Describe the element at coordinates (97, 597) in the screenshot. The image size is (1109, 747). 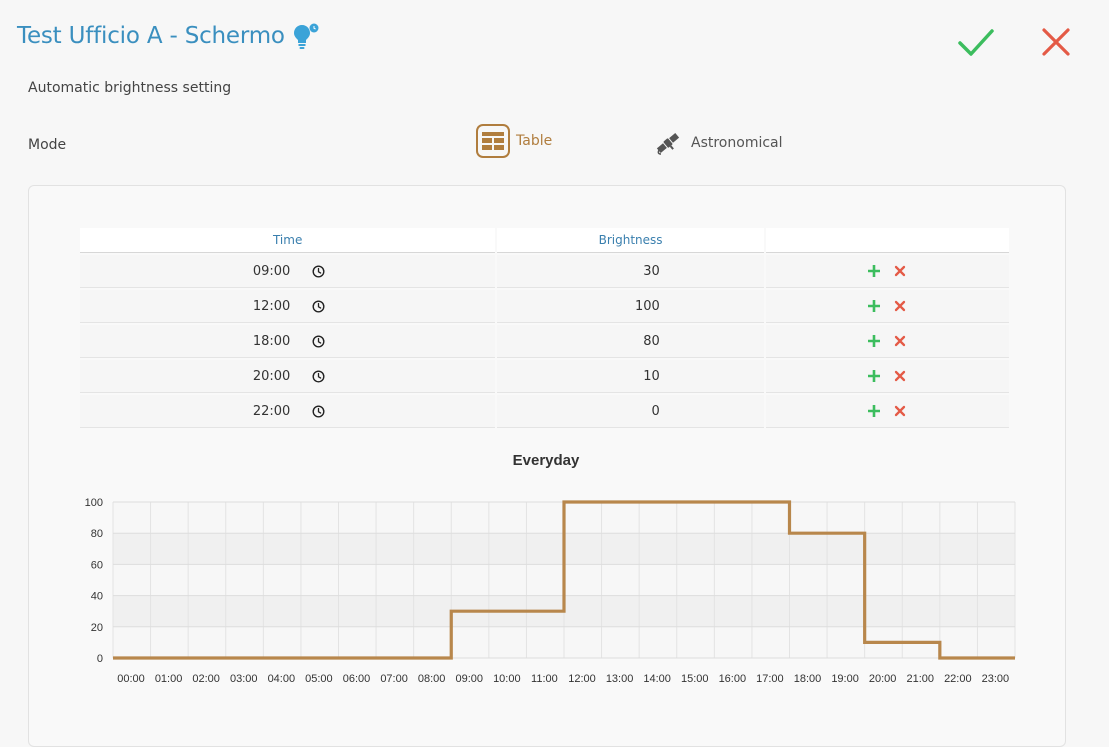
I see `y-tick-label: 40` at that location.